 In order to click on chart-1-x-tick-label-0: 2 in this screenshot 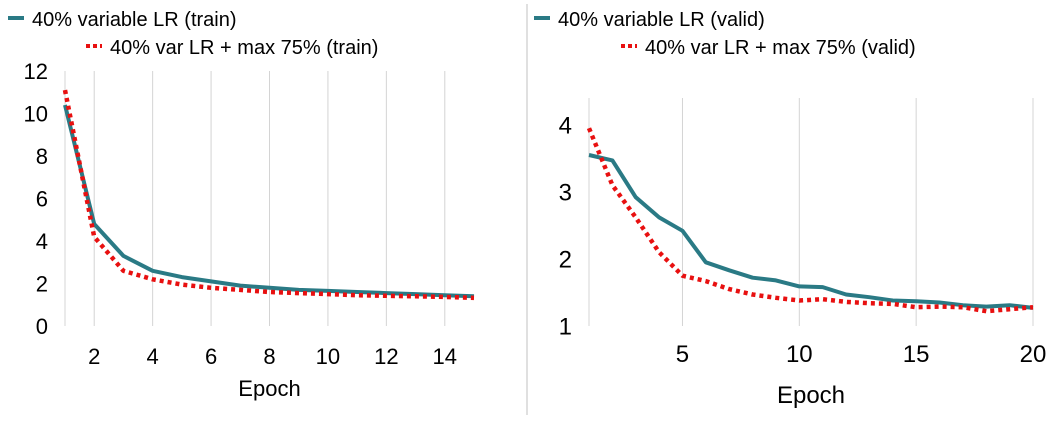, I will do `click(94, 356)`.